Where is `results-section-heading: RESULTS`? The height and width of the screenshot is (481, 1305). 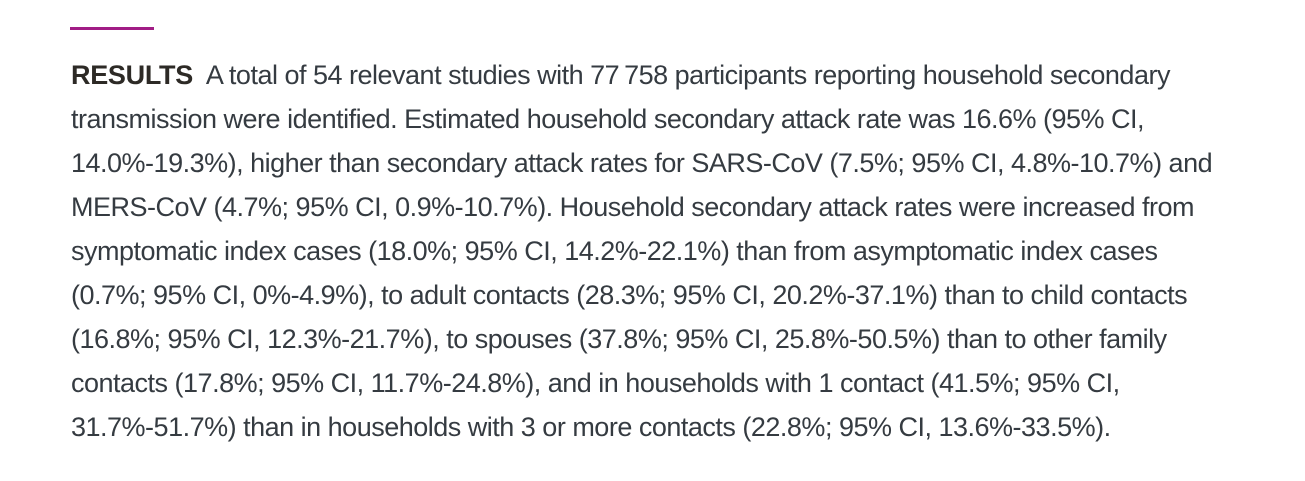
results-section-heading: RESULTS is located at coordinates (132, 75).